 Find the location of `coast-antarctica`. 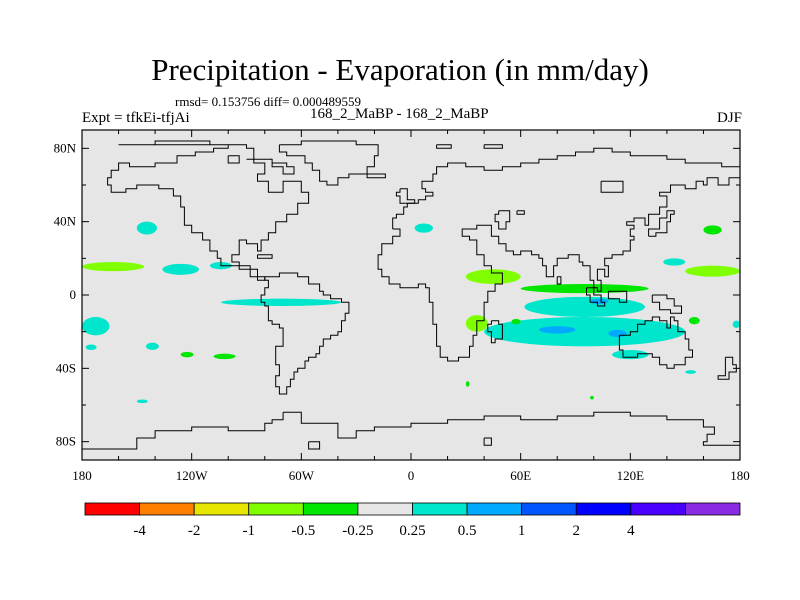

coast-antarctica is located at coordinates (411, 435).